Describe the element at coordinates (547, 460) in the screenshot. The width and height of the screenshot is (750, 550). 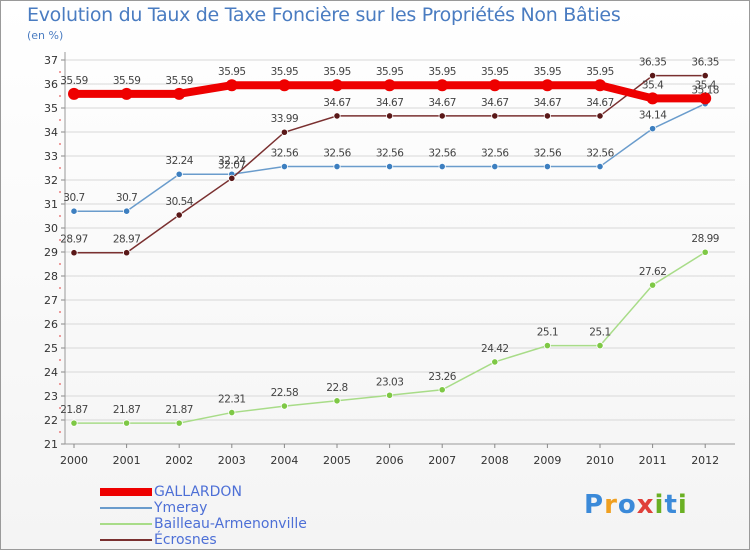
I see `x-tick-label: 2009` at that location.